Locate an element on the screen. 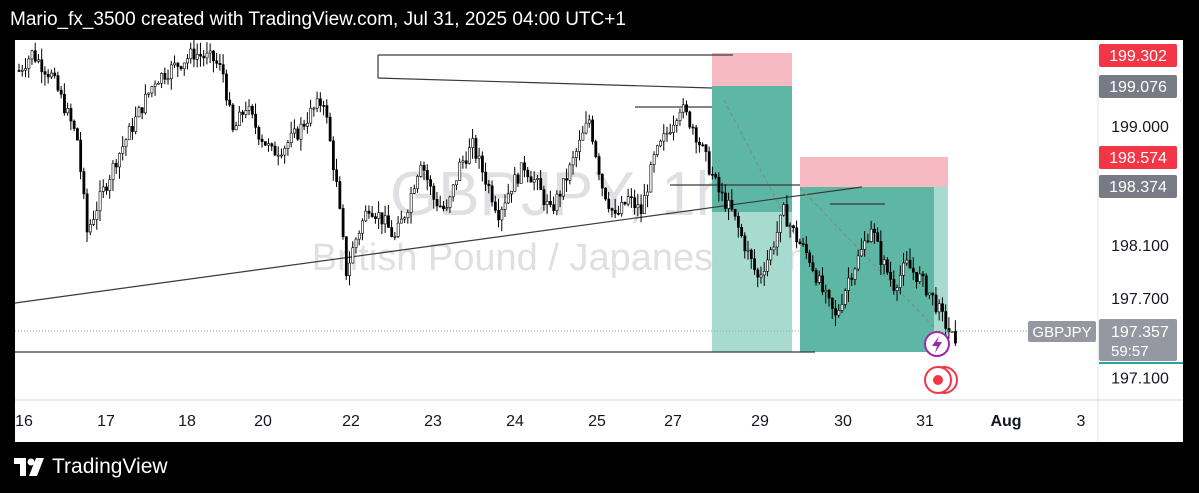 The height and width of the screenshot is (493, 1199). symbol-tag: GBPJPY is located at coordinates (1062, 331).